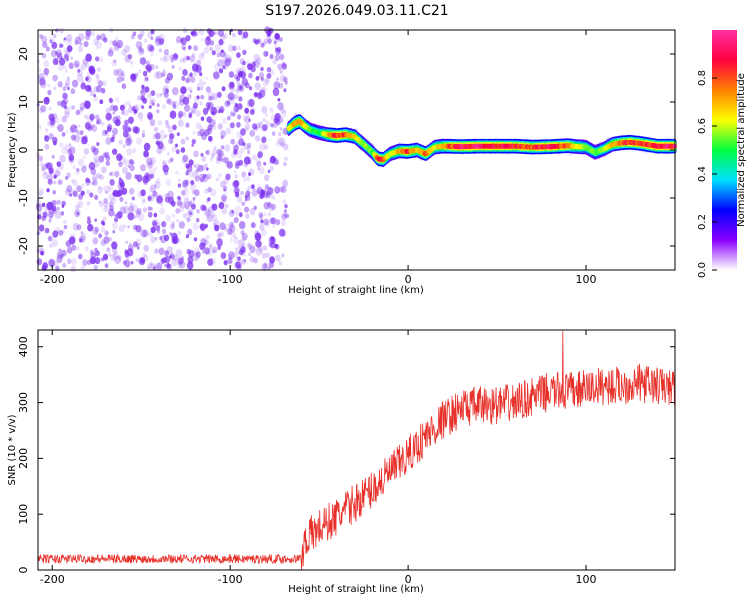  I want to click on spectrogram-noise, so click(162, 149).